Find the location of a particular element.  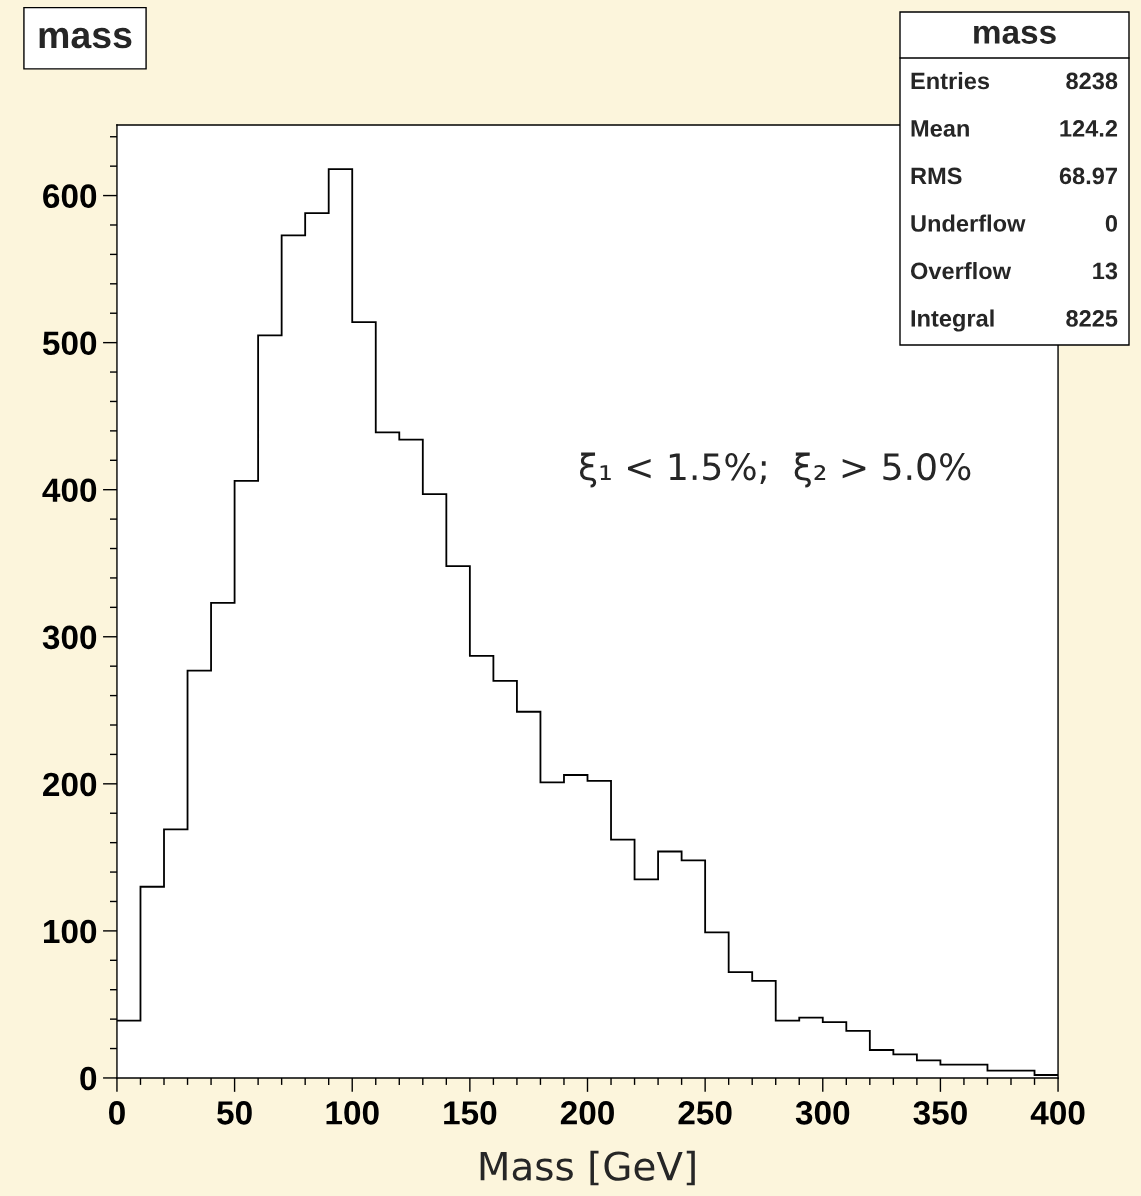

x-tick-label: 0 is located at coordinates (117, 1113).